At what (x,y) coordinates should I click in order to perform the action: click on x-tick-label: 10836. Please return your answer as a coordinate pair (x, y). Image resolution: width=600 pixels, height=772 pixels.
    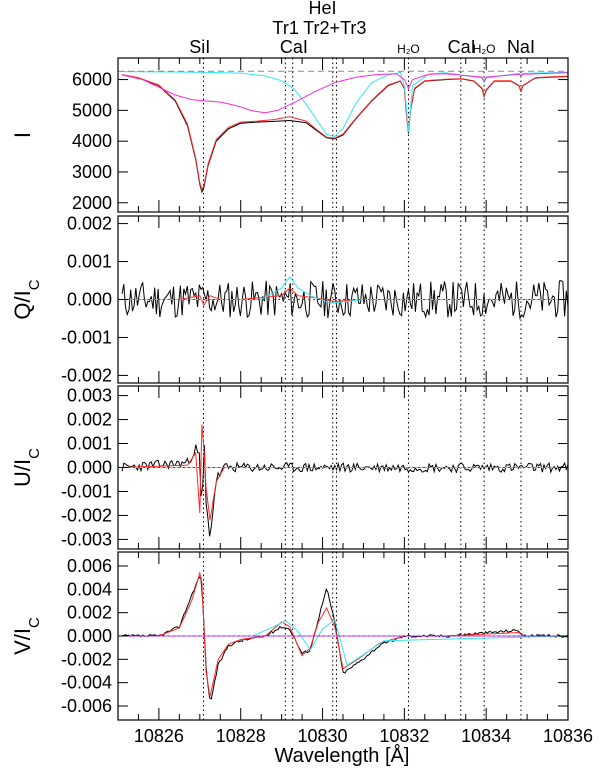
    Looking at the image, I should click on (568, 736).